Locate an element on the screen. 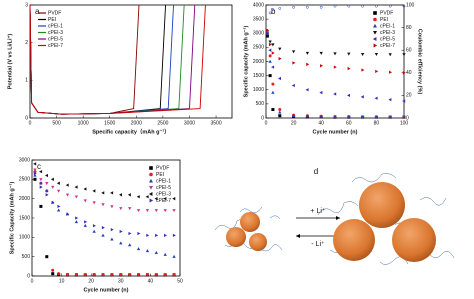 The width and height of the screenshot is (474, 299). y-tick-label: 0 is located at coordinates (262, 118).